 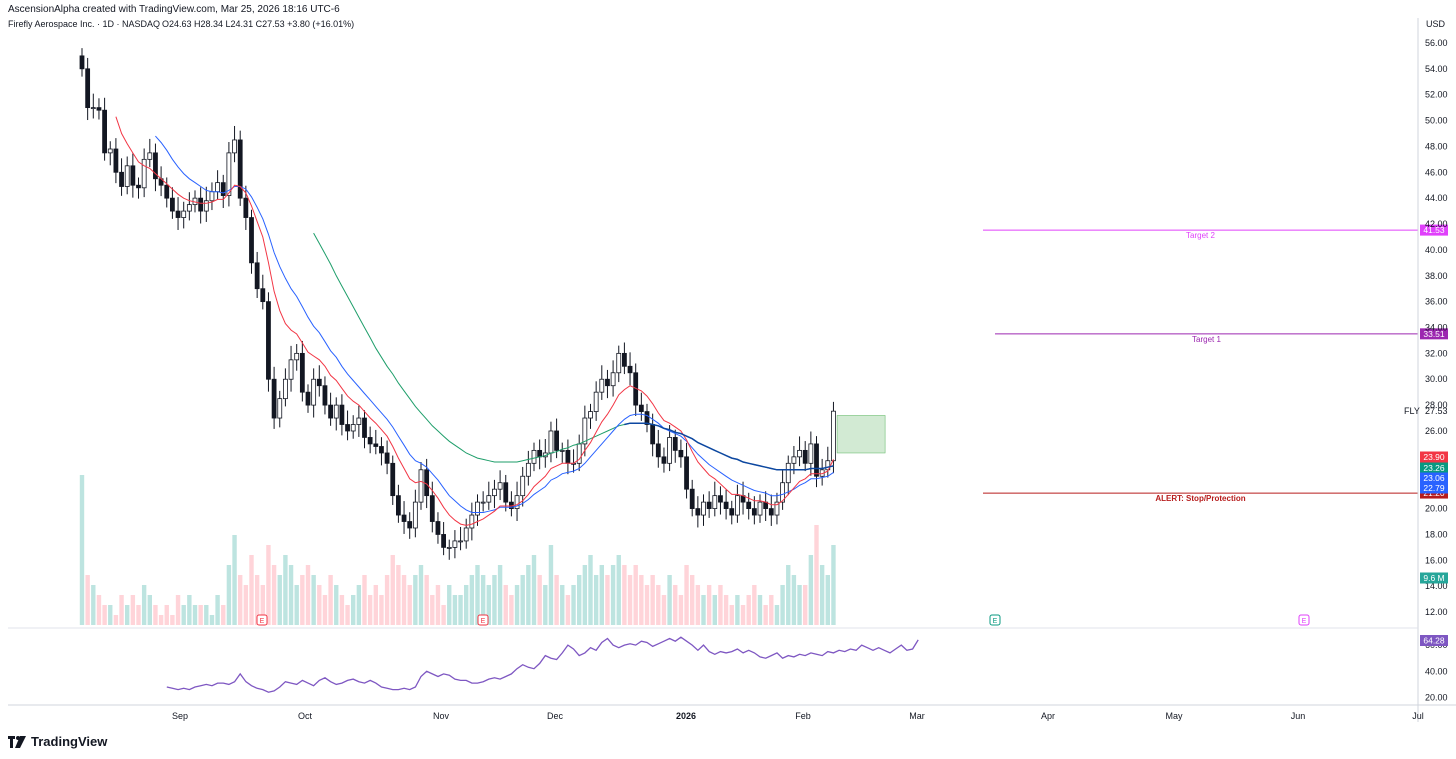 I want to click on y-tick-label: 38.00, so click(x=1436, y=276).